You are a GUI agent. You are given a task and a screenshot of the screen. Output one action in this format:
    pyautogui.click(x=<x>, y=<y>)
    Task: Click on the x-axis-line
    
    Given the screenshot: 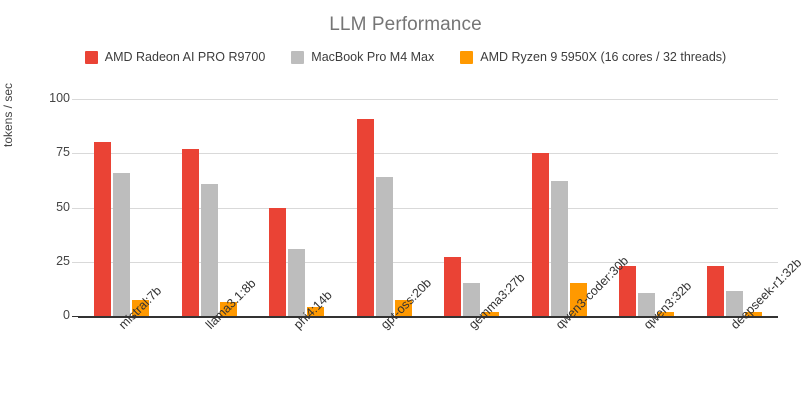 What is the action you would take?
    pyautogui.click(x=428, y=317)
    